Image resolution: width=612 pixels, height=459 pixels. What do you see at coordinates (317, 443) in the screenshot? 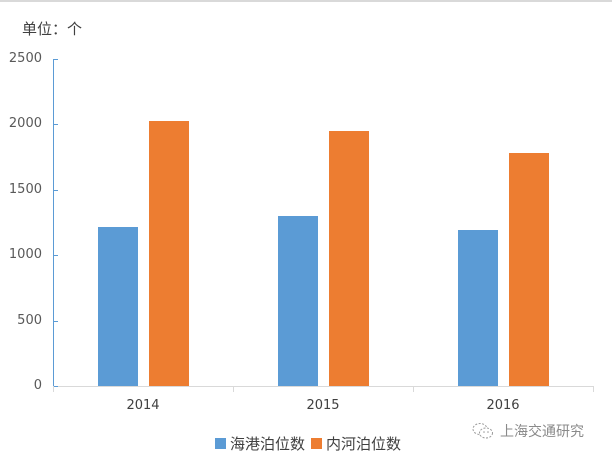
I see `legend-swatch-river` at bounding box center [317, 443].